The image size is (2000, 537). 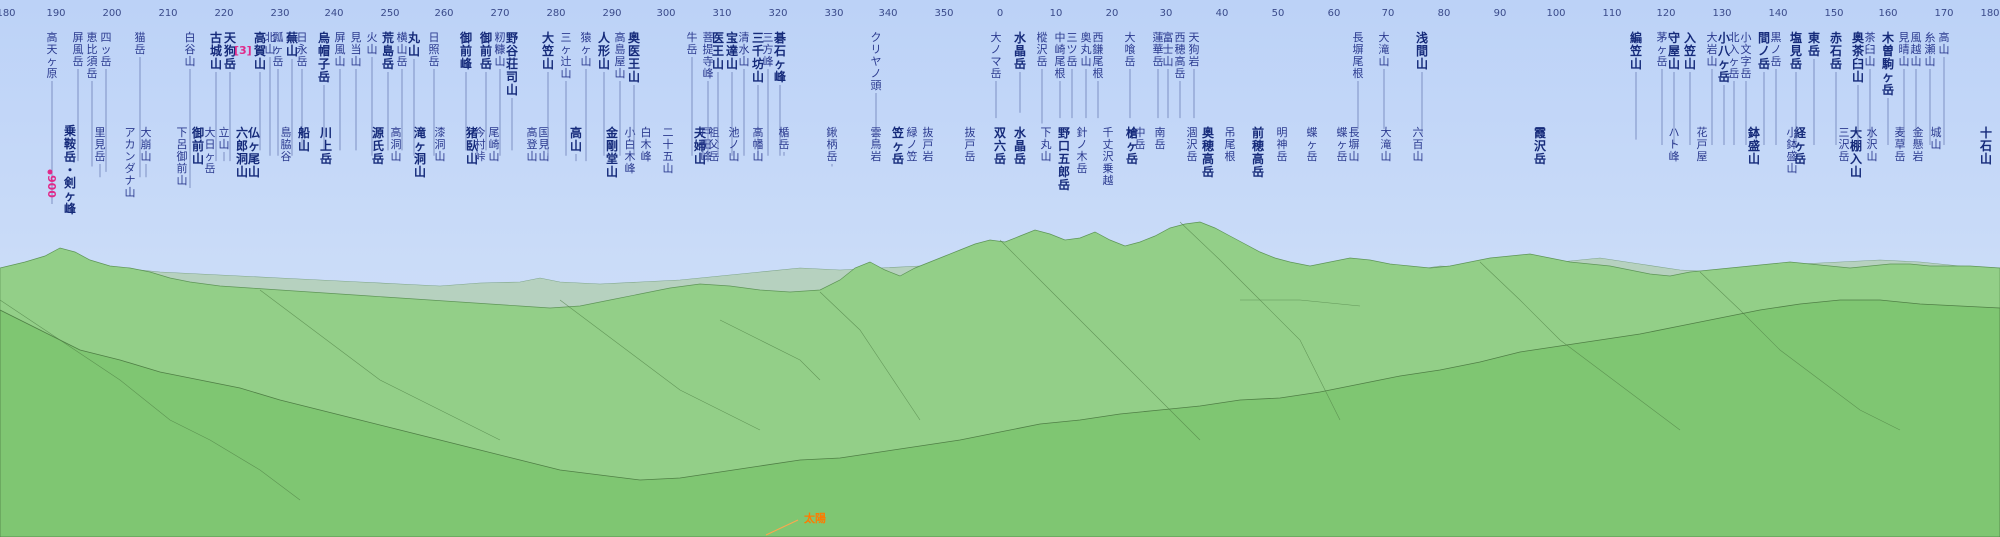 I want to click on azimuth-tick-label: 350, so click(x=943, y=13).